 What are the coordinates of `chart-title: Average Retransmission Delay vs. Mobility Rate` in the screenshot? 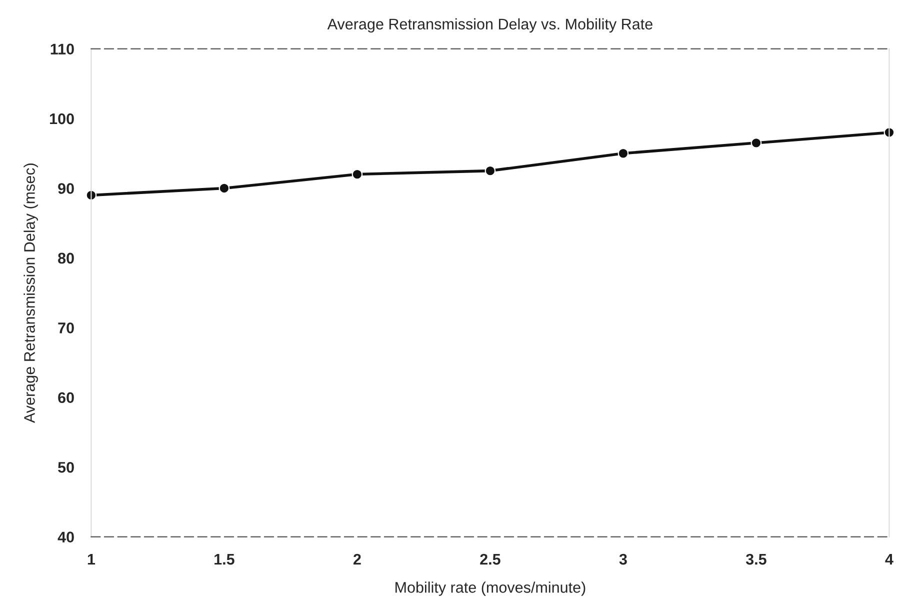 It's located at (489, 25).